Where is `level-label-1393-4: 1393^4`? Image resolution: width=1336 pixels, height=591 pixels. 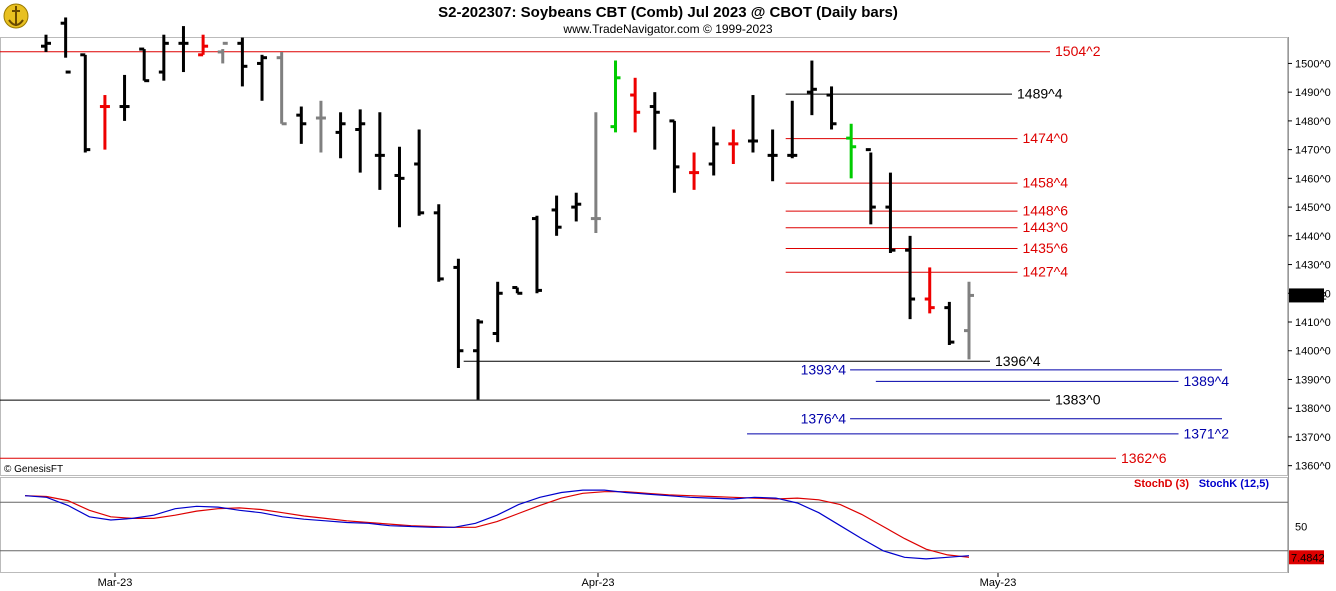 level-label-1393-4: 1393^4 is located at coordinates (824, 369).